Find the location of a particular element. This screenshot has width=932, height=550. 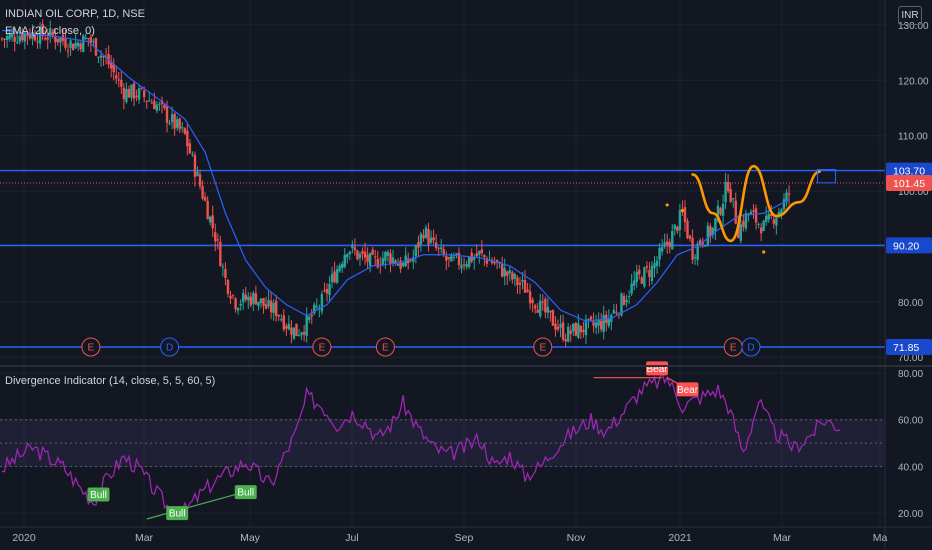

pattern-range-box is located at coordinates (827, 176).